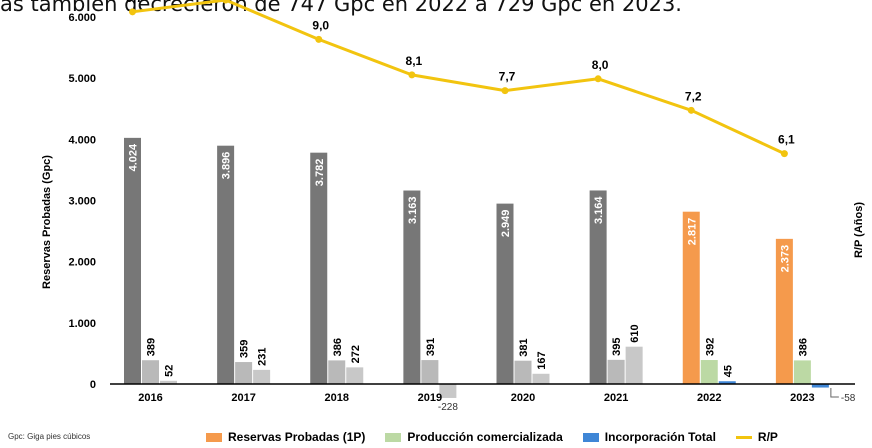  Describe the element at coordinates (660, 437) in the screenshot. I see `legend-label-incorporacion: Incorporación Total` at that location.